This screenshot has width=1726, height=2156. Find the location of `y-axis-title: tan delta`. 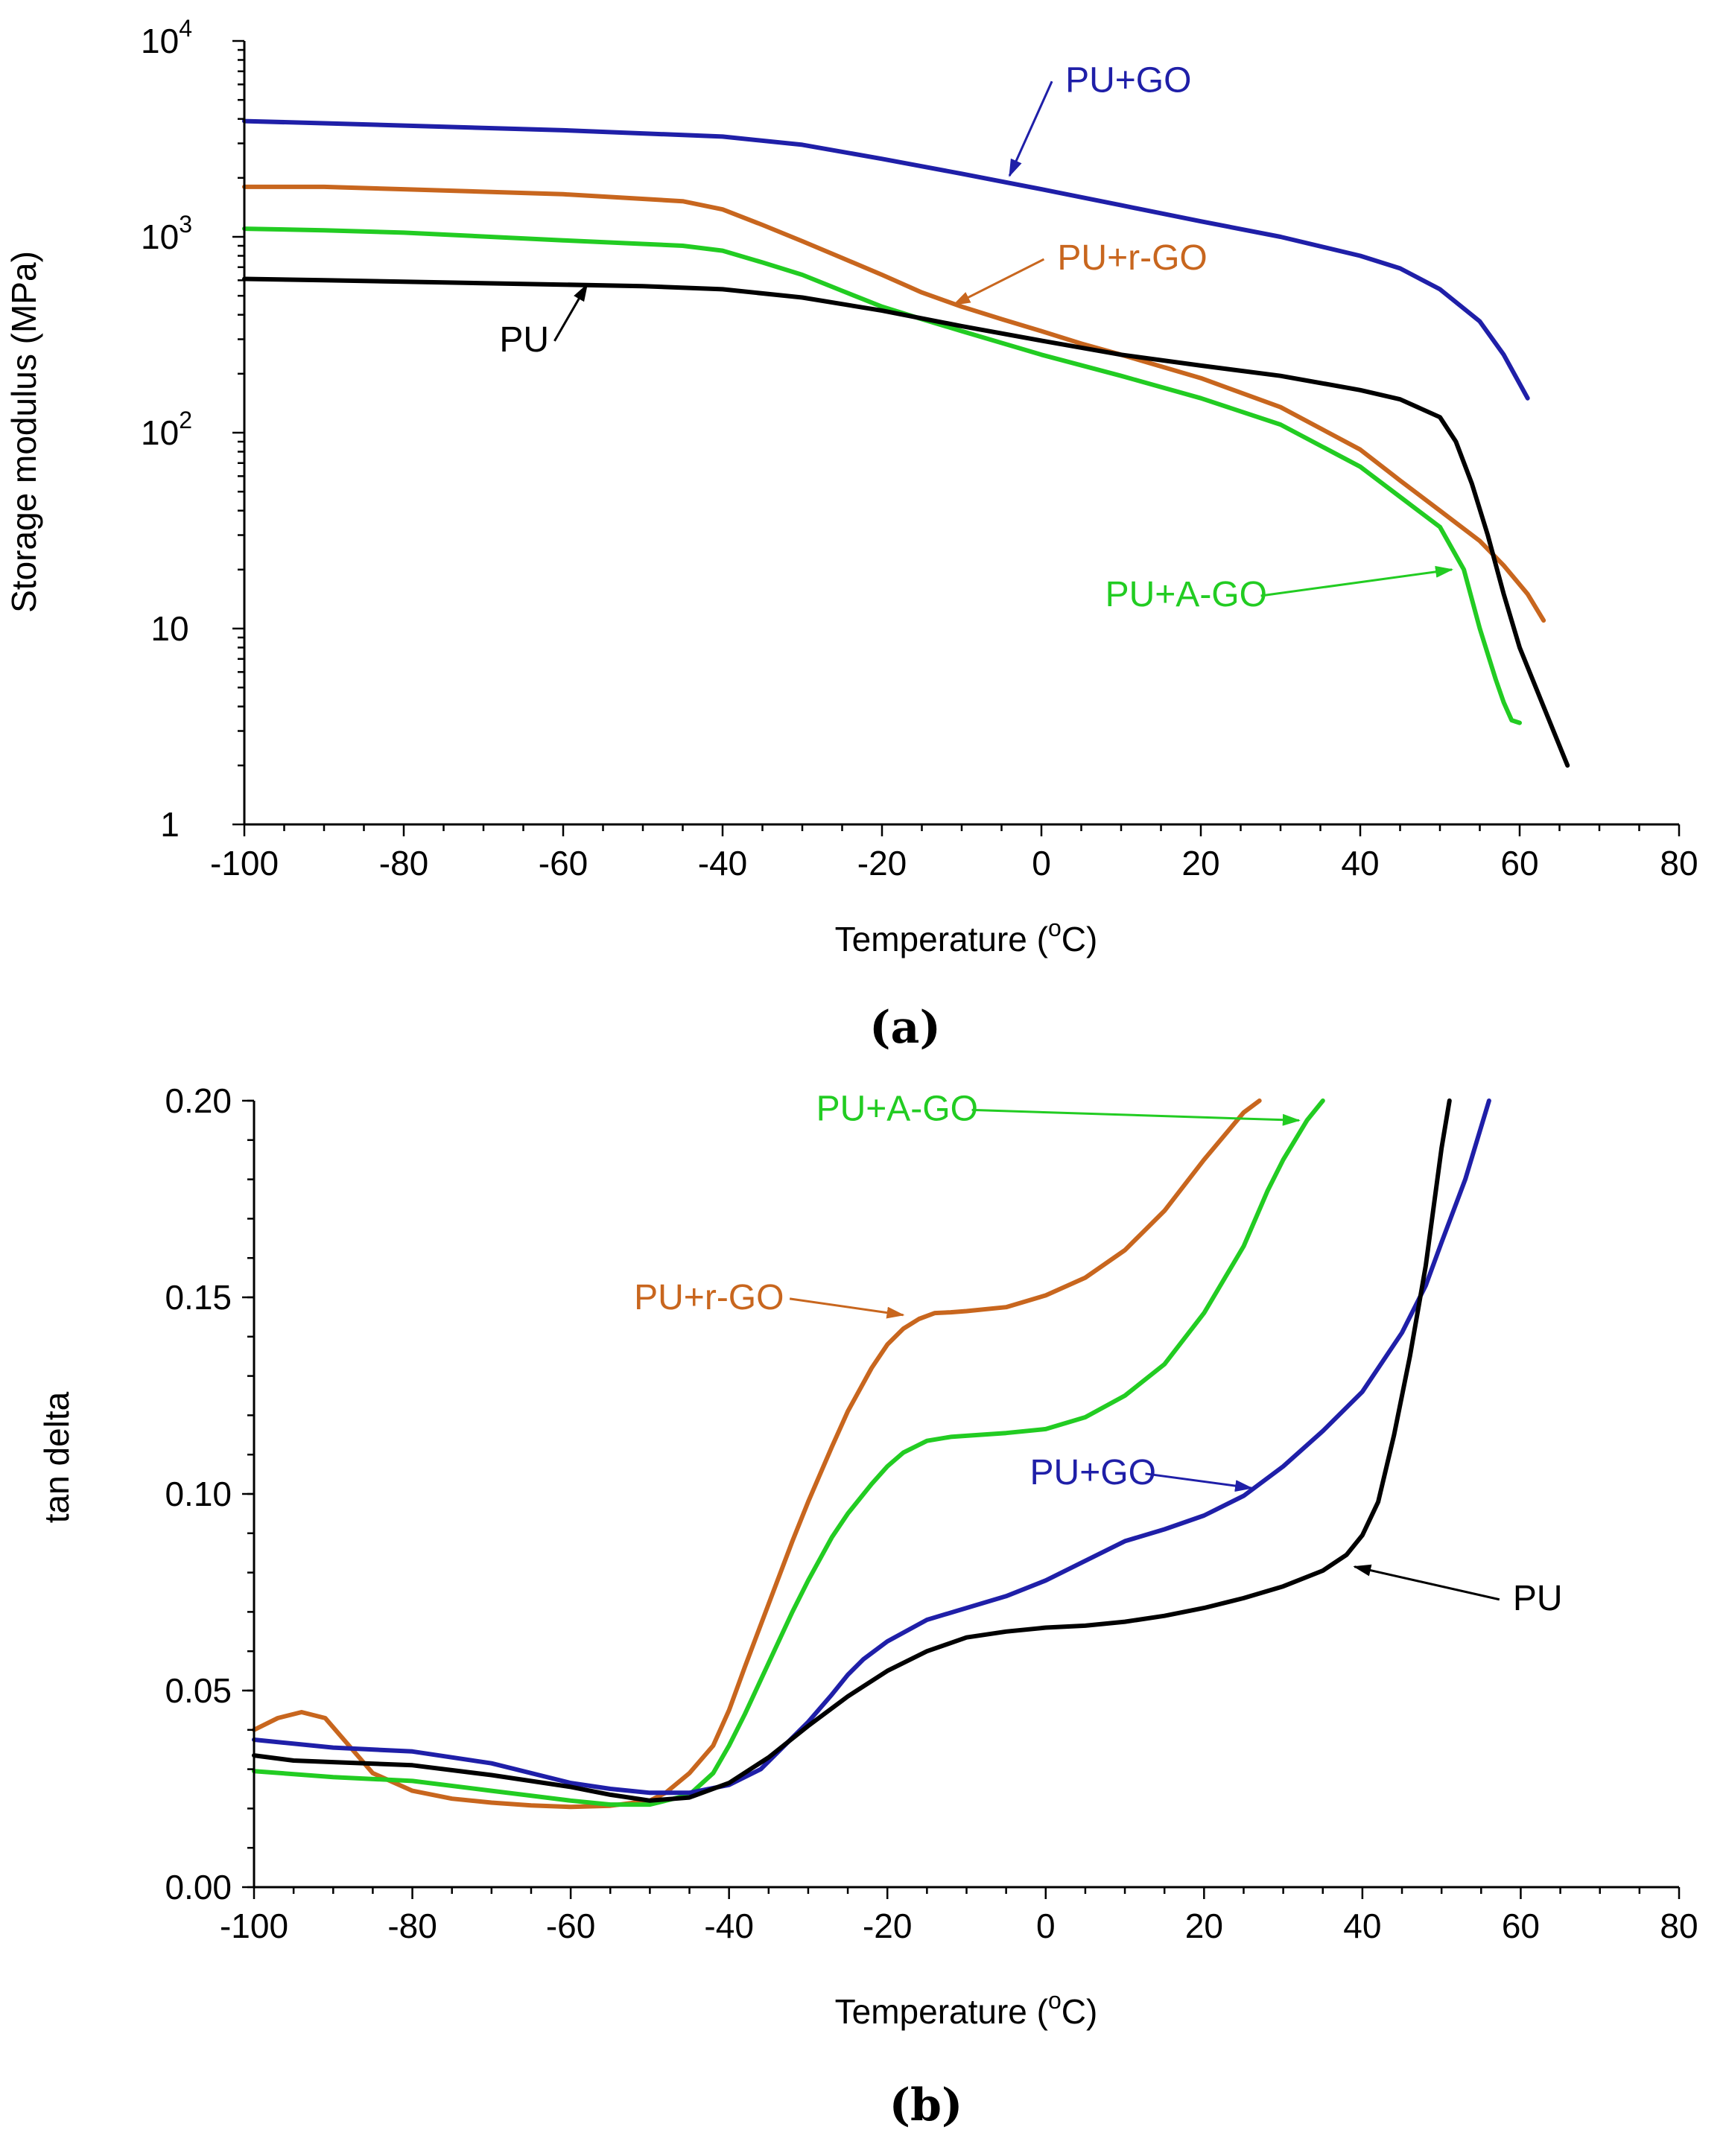

y-axis-title: tan delta is located at coordinates (56, 1457).